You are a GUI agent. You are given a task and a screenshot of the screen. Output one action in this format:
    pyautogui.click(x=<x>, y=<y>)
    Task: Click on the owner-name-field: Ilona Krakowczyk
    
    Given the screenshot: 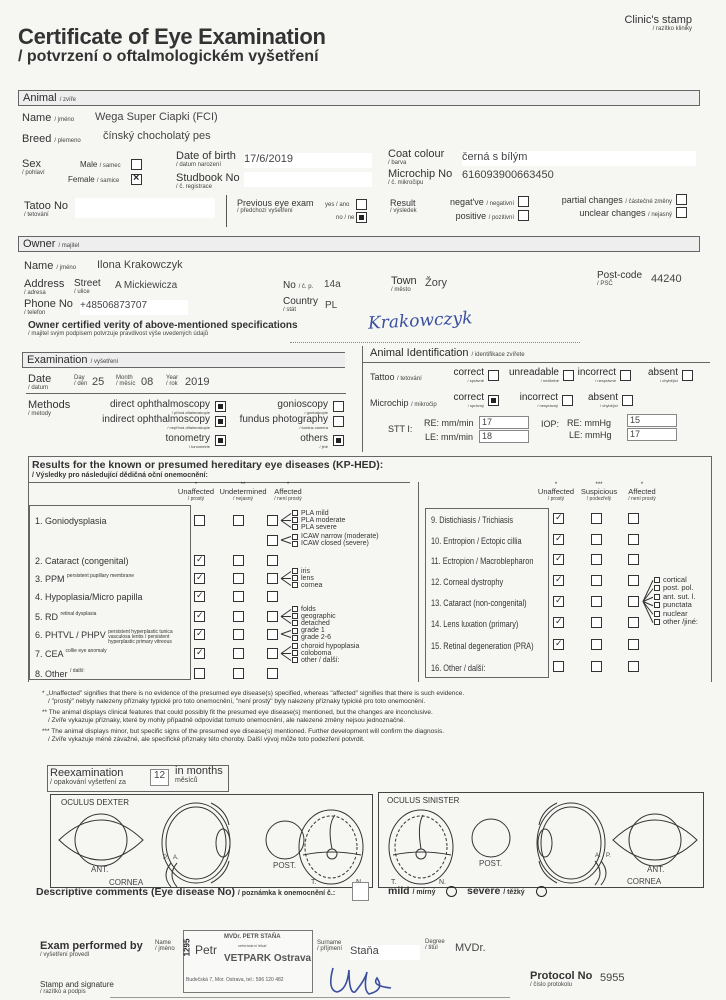 What is the action you would take?
    pyautogui.click(x=140, y=265)
    